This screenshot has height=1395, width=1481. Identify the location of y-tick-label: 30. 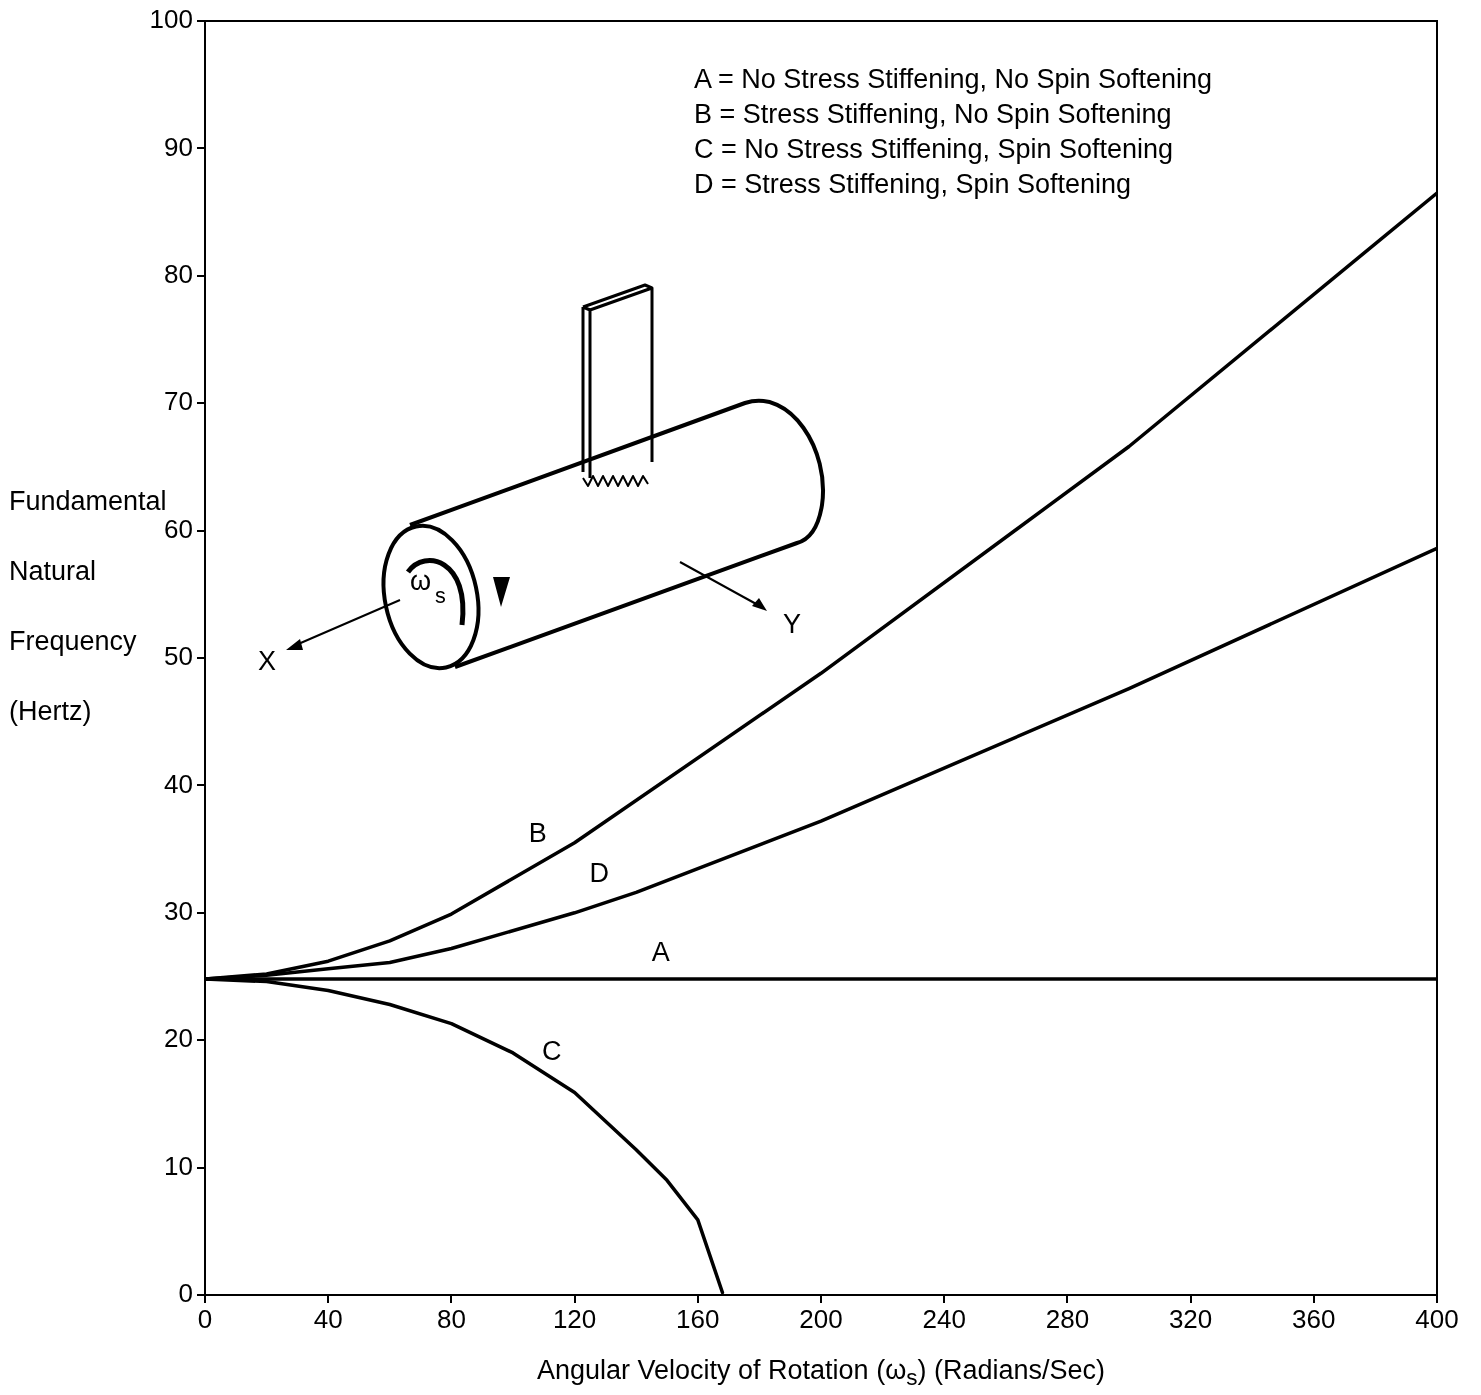
(178, 910).